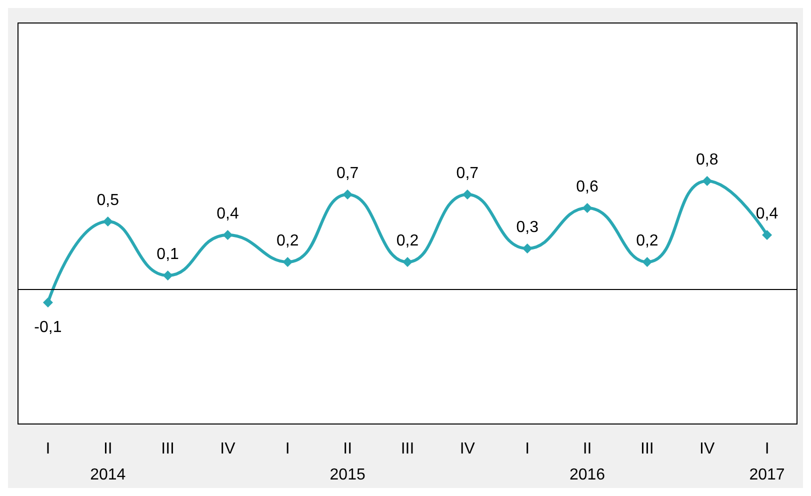 The height and width of the screenshot is (496, 811). What do you see at coordinates (48, 327) in the screenshot?
I see `data-label: -0,1` at bounding box center [48, 327].